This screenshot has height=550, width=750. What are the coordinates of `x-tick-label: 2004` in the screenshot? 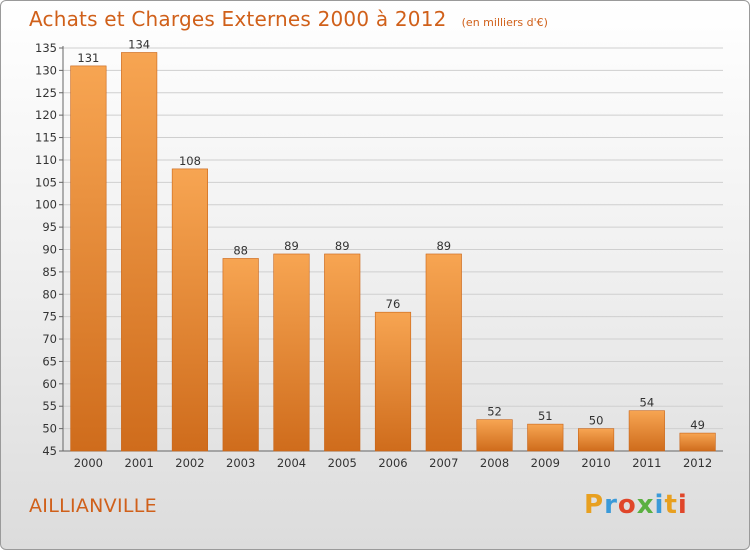 It's located at (291, 463).